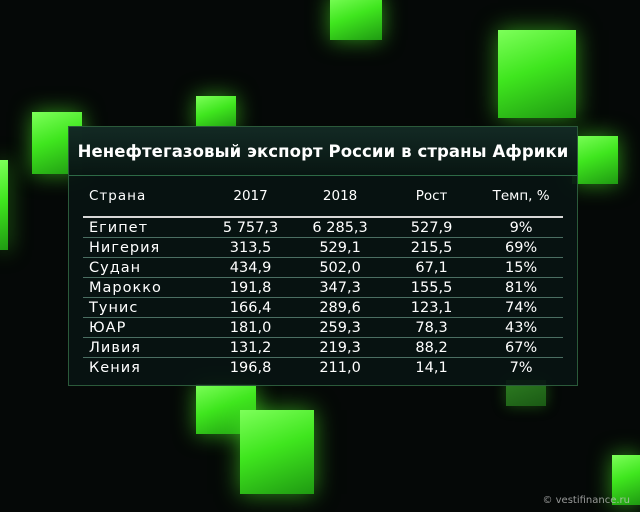 This screenshot has height=512, width=640. What do you see at coordinates (586, 500) in the screenshot?
I see `watermark: © vestifinance.ru` at bounding box center [586, 500].